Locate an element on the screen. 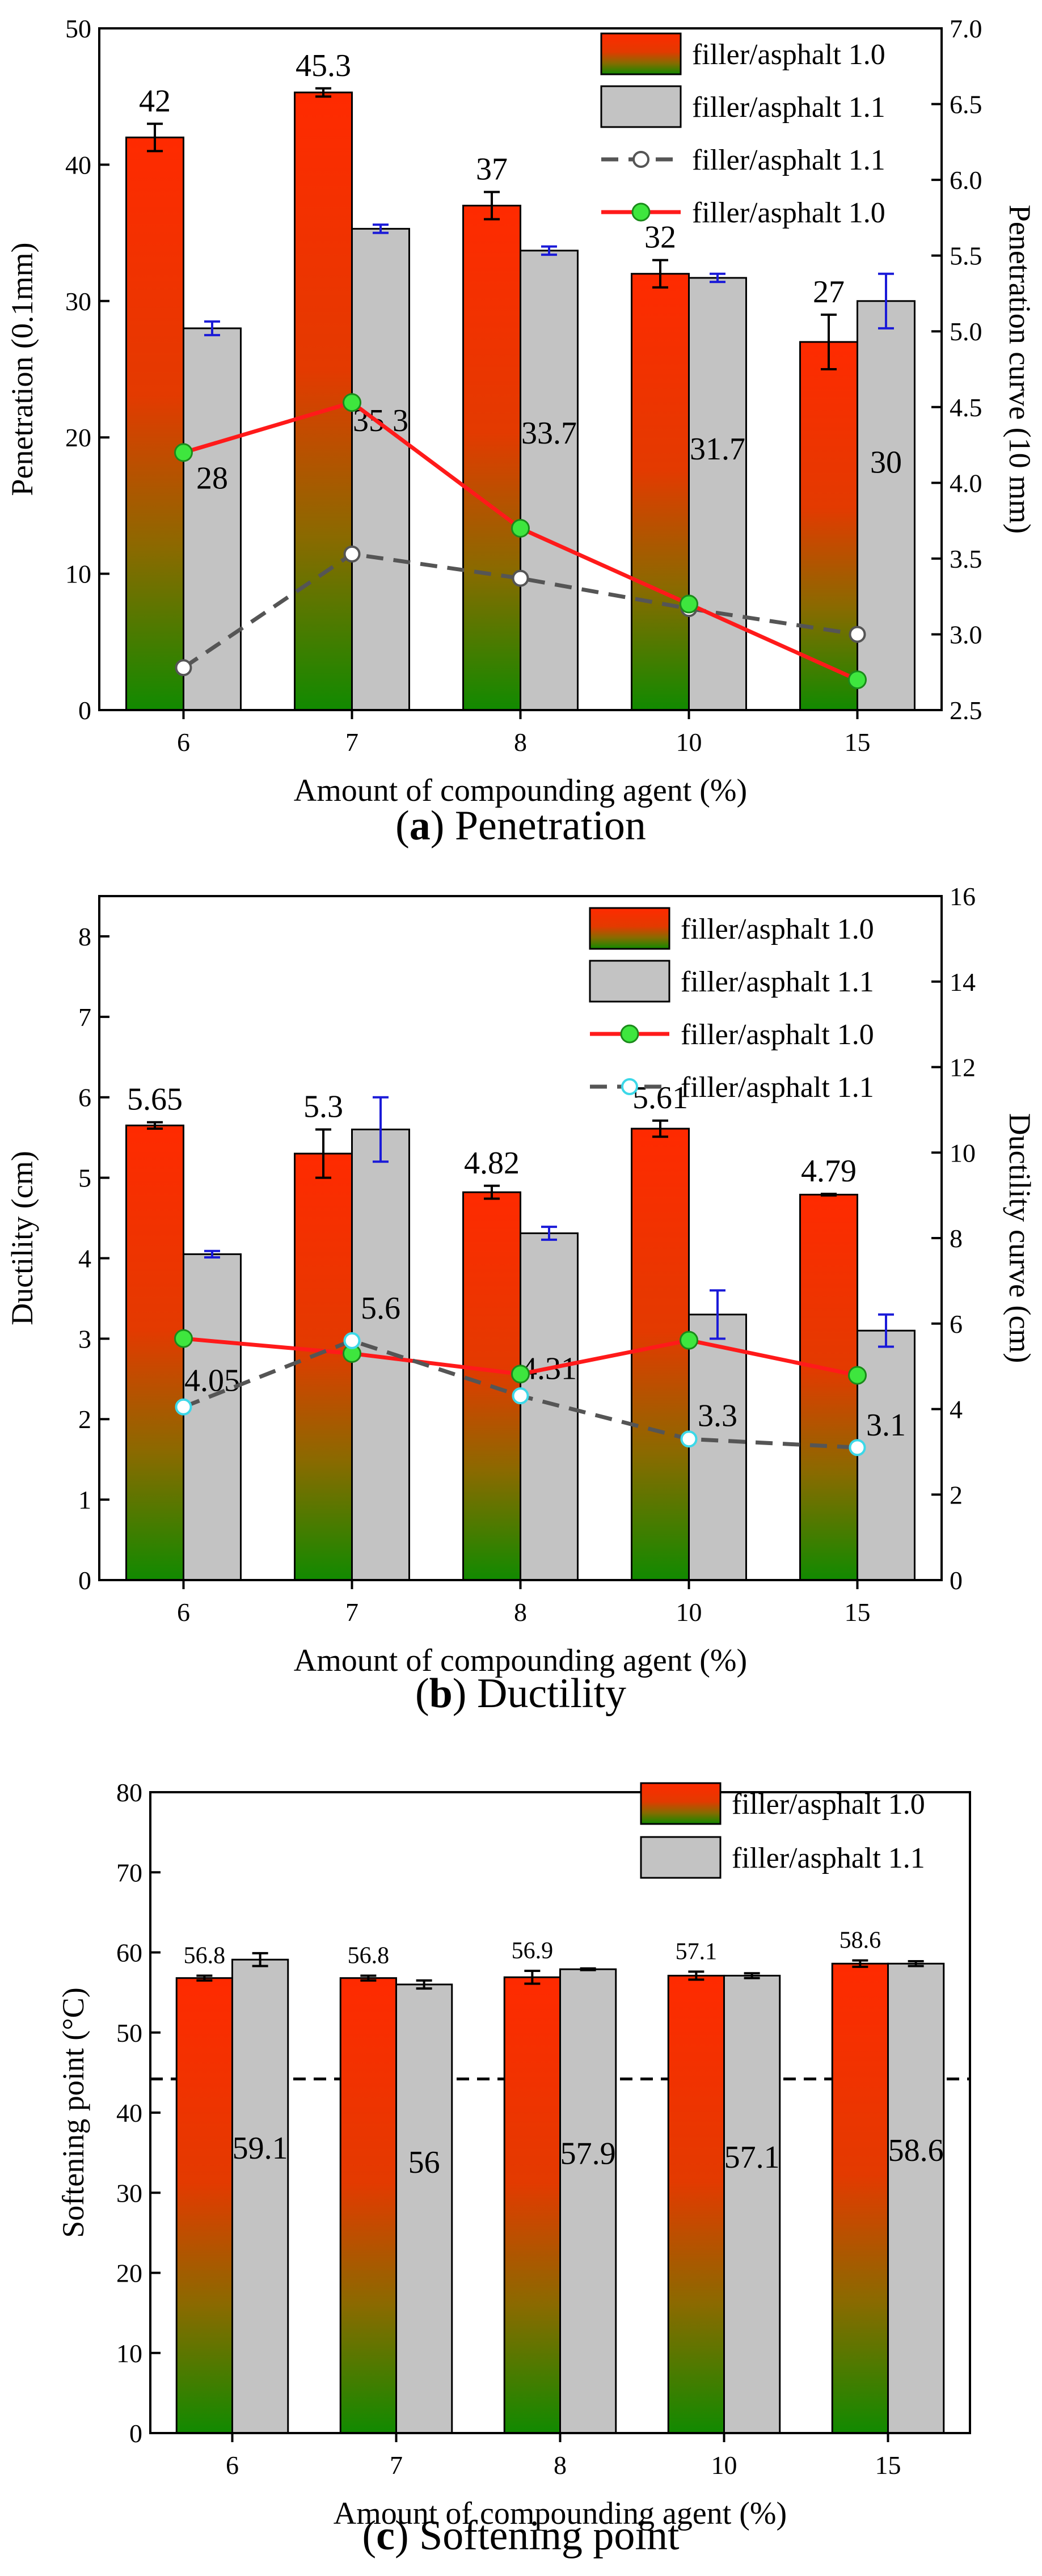 The width and height of the screenshot is (1042, 2576). caption-text: Penetration is located at coordinates (550, 826).